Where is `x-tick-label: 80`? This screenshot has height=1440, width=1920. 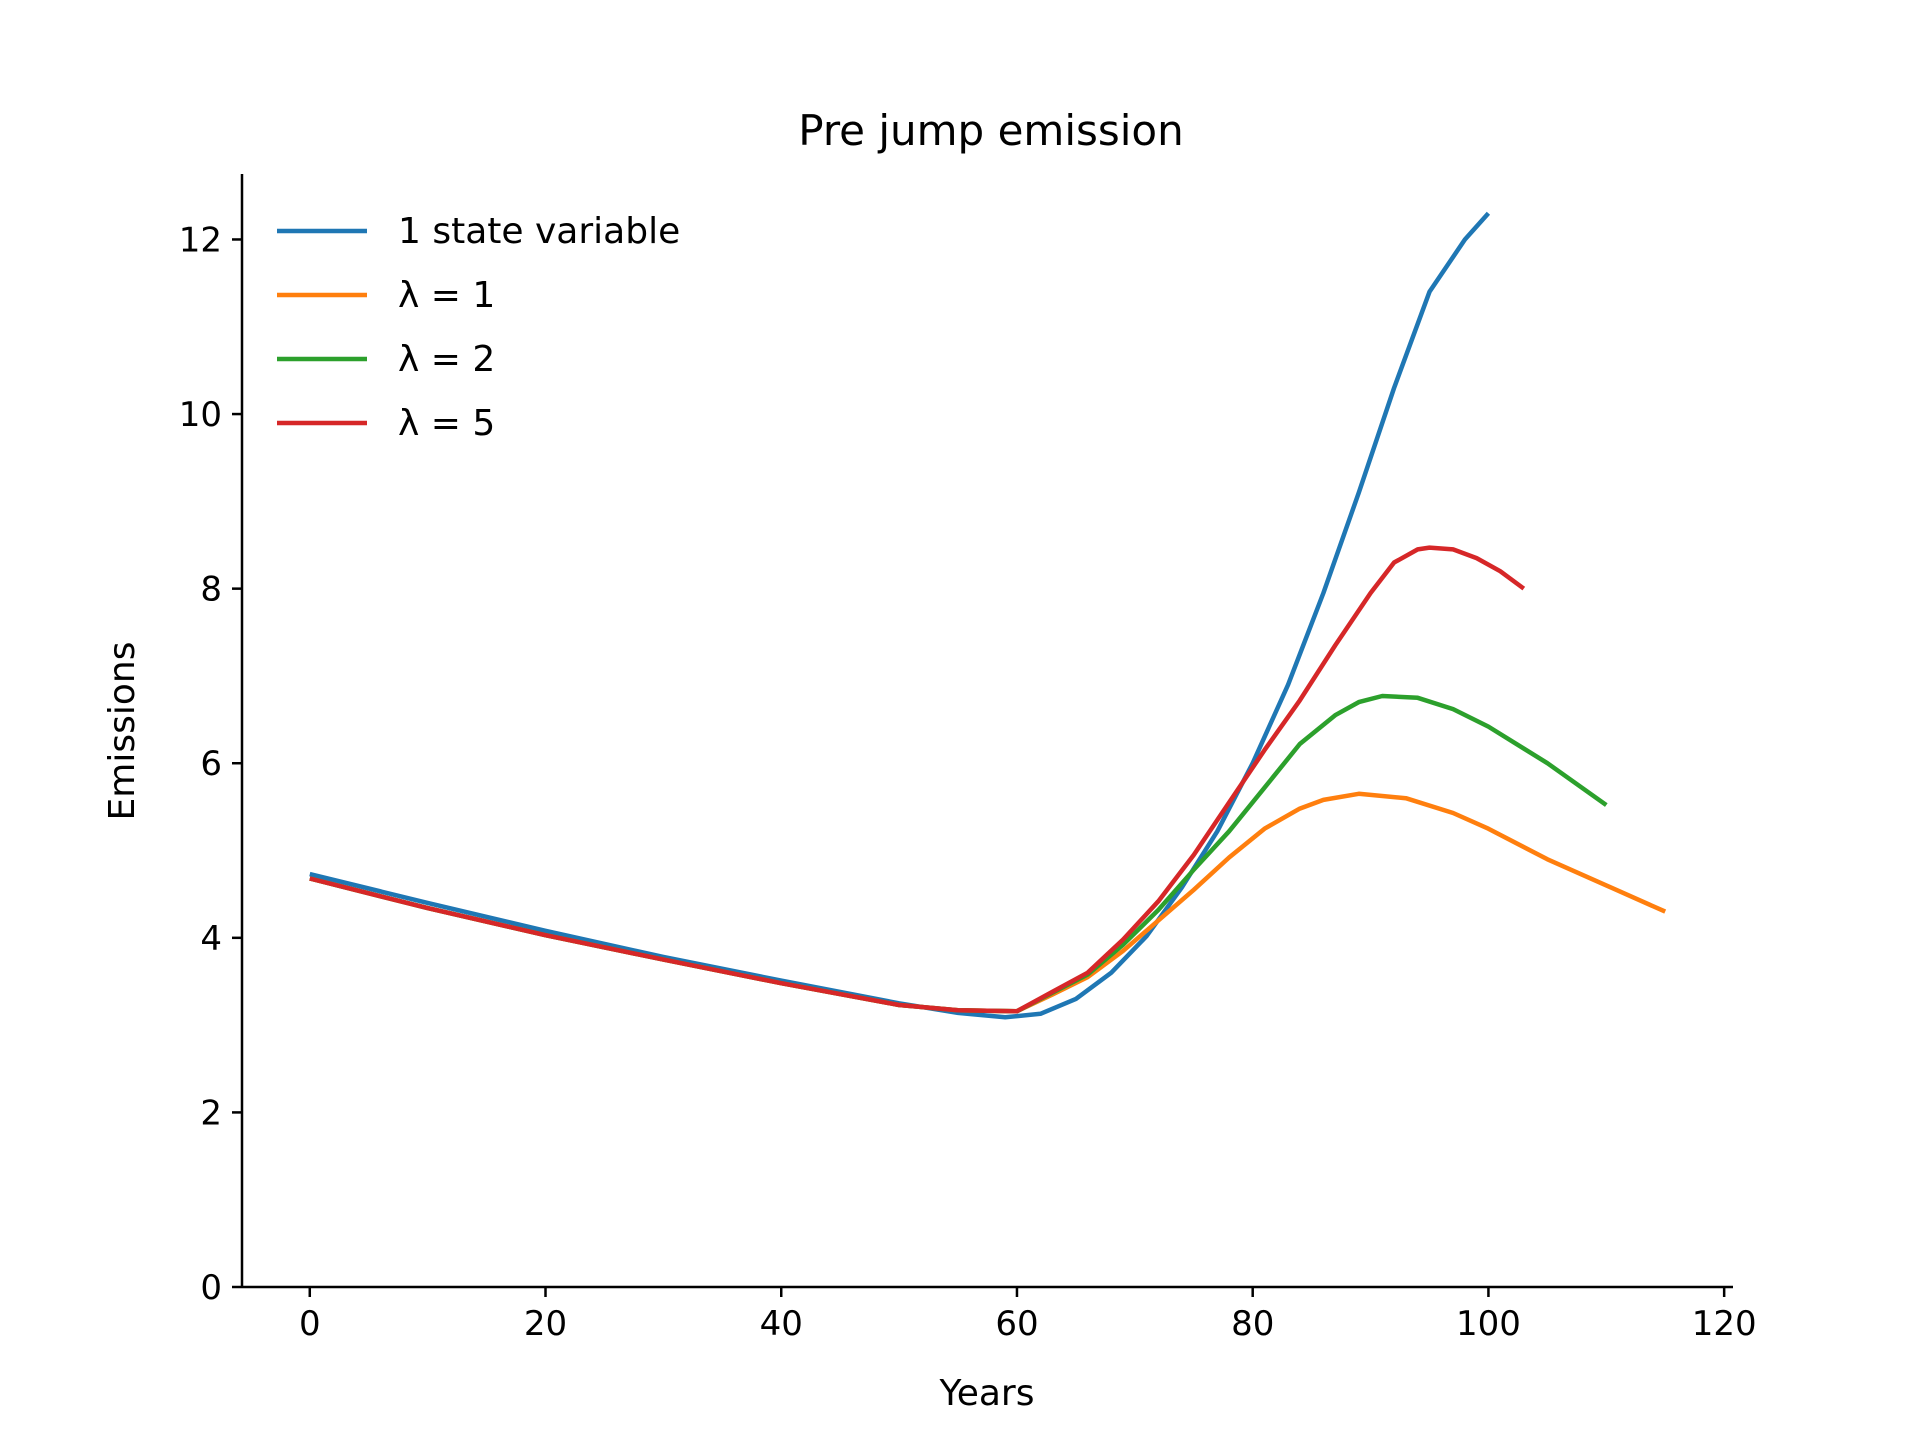
x-tick-label: 80 is located at coordinates (1252, 1324).